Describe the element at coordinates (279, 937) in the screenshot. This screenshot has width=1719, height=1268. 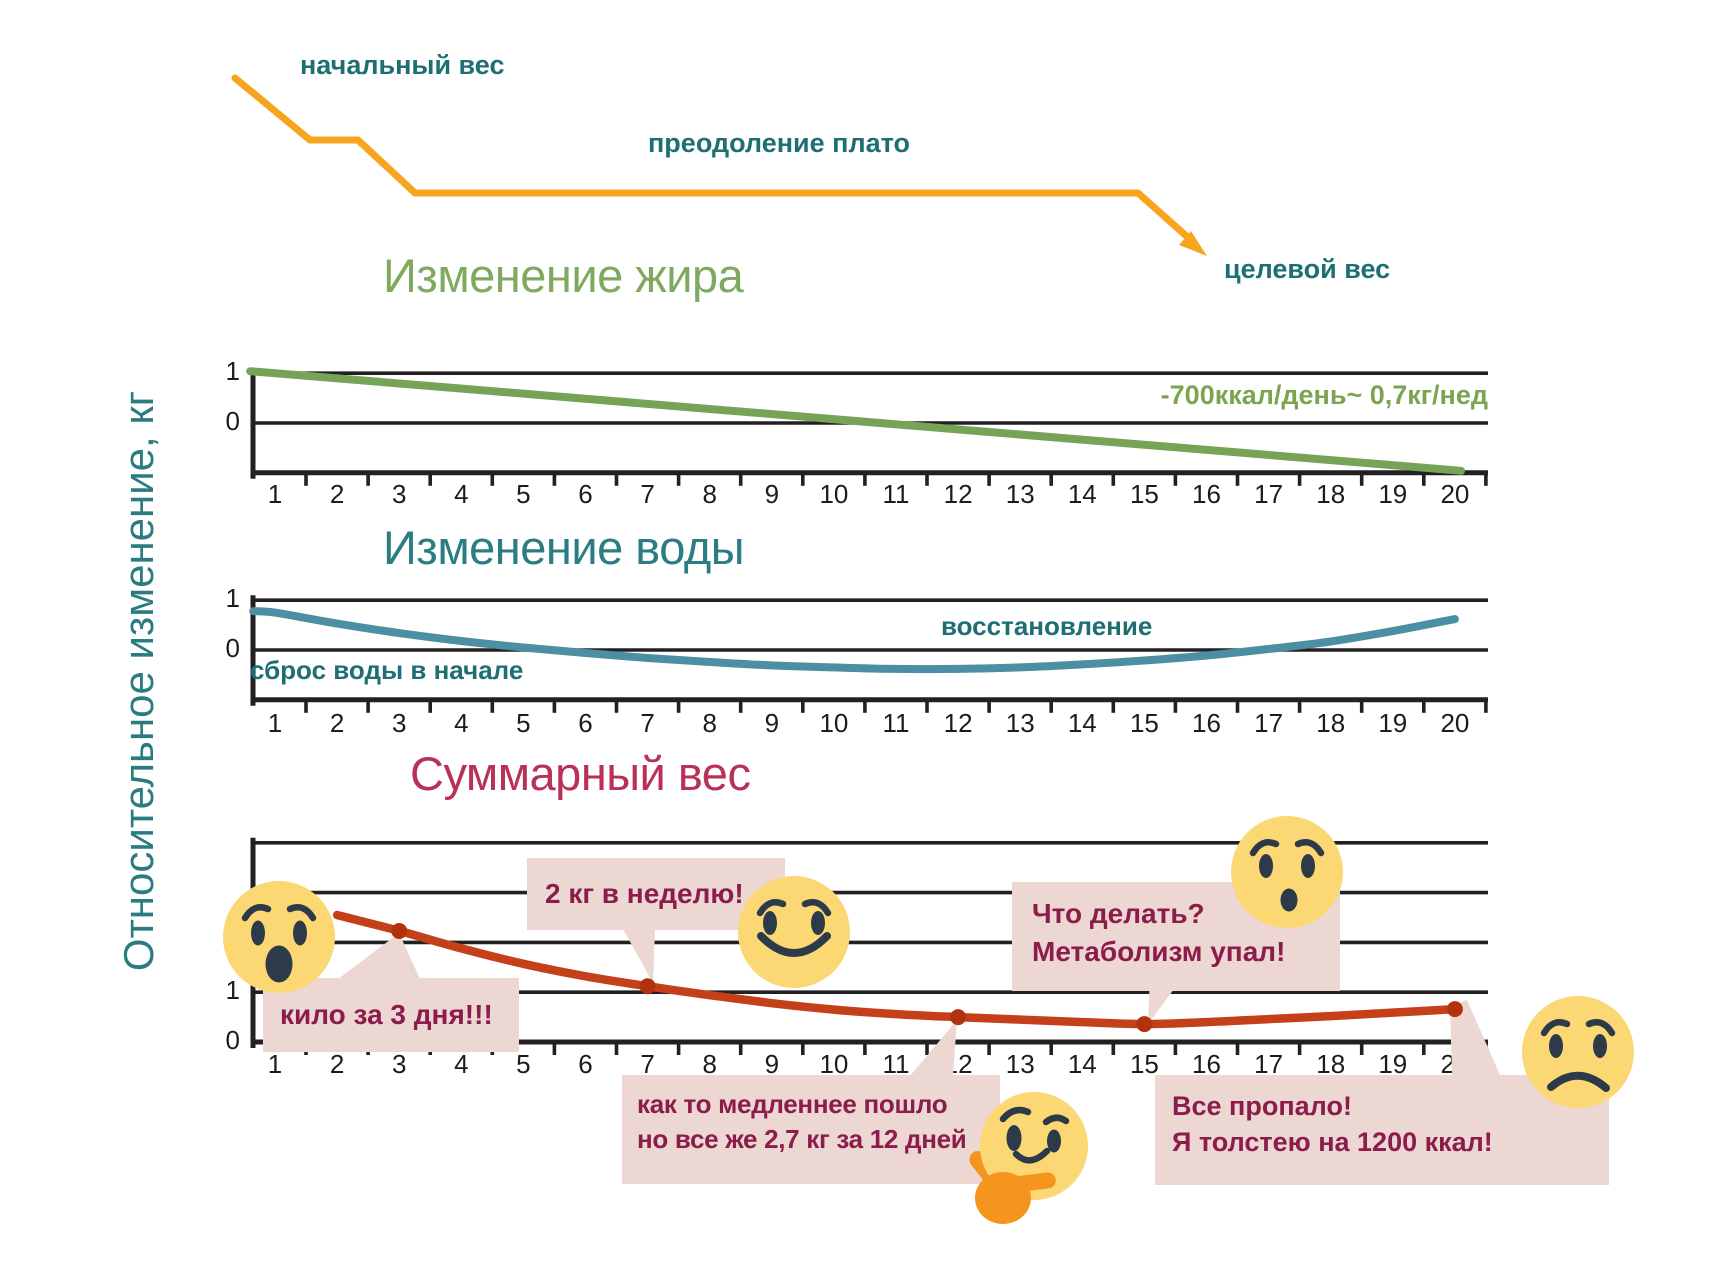
I see `shocked-emoji` at that location.